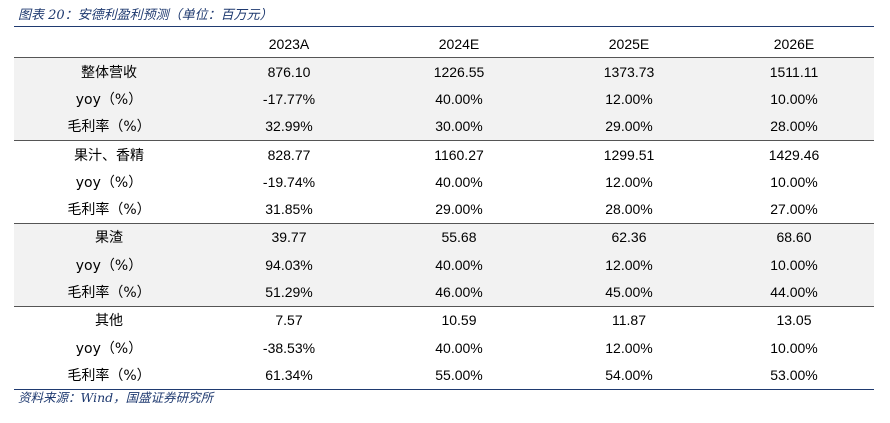 The width and height of the screenshot is (890, 423). Describe the element at coordinates (459, 320) in the screenshot. I see `table-cell: 10.59` at that location.